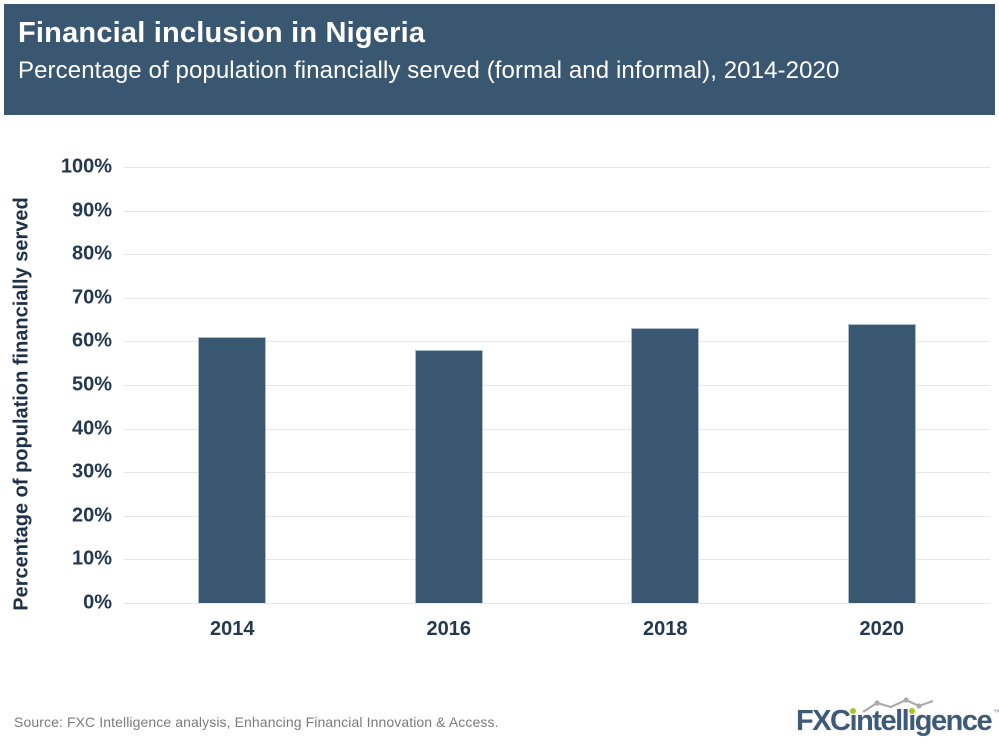  What do you see at coordinates (91, 340) in the screenshot?
I see `y-tick-label-60: 60%` at bounding box center [91, 340].